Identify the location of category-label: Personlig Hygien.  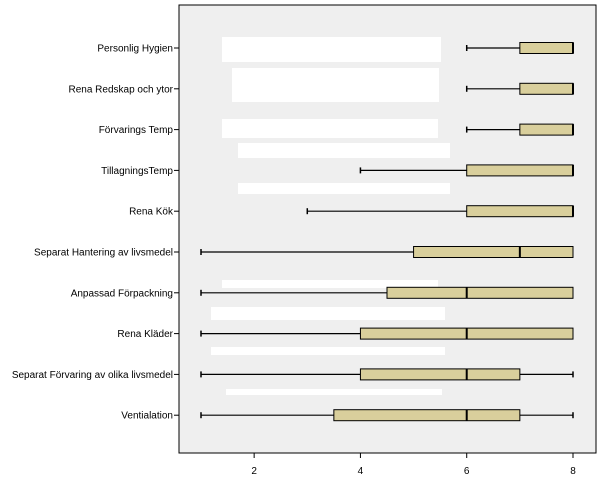
(135, 49).